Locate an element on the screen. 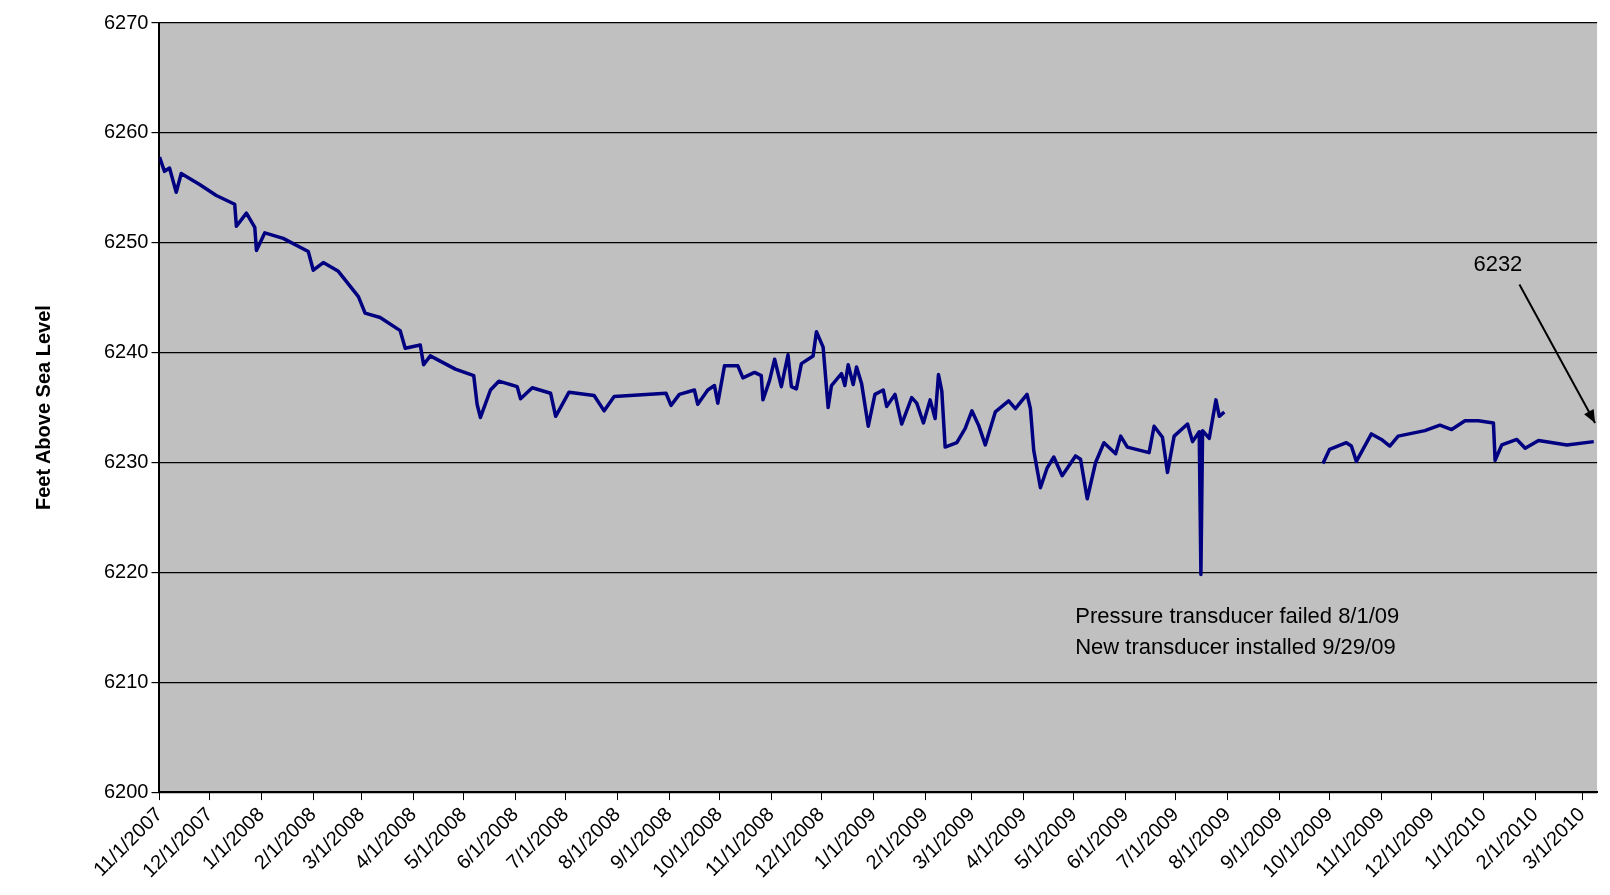 This screenshot has width=1610, height=895. annotation: New transducer installed 9/29/09 is located at coordinates (1235, 647).